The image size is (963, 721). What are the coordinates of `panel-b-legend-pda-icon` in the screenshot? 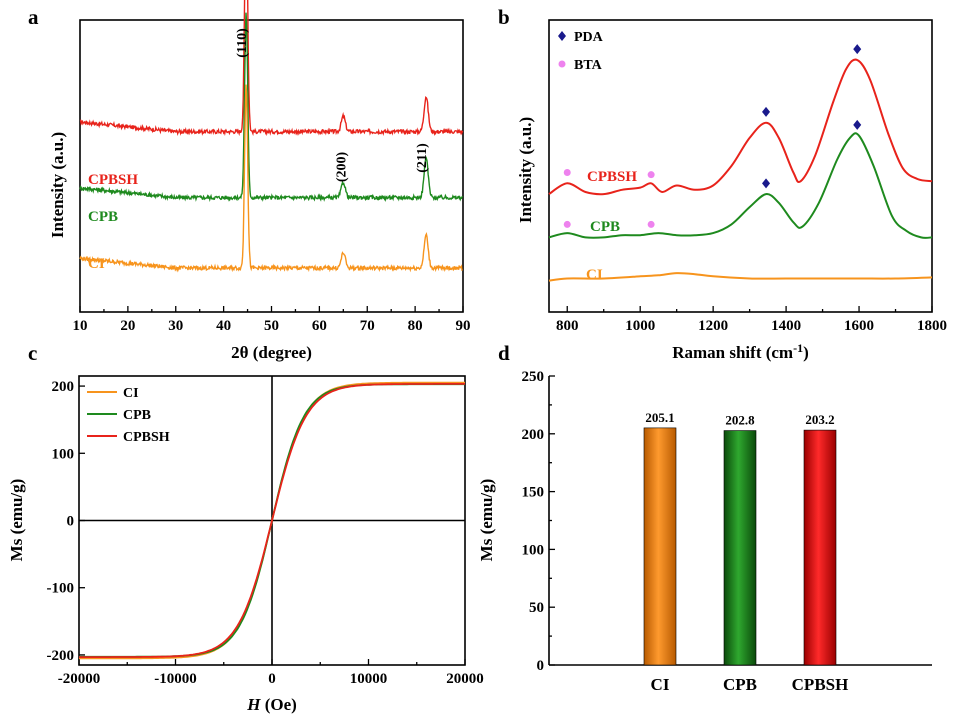 It's located at (562, 36).